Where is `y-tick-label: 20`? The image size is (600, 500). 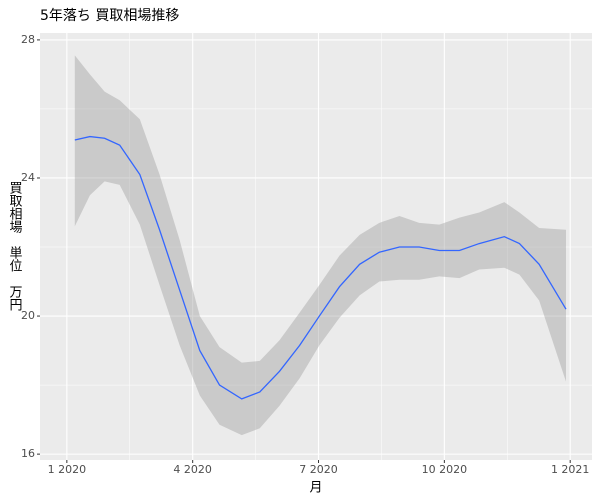 y-tick-label: 20 is located at coordinates (28, 315).